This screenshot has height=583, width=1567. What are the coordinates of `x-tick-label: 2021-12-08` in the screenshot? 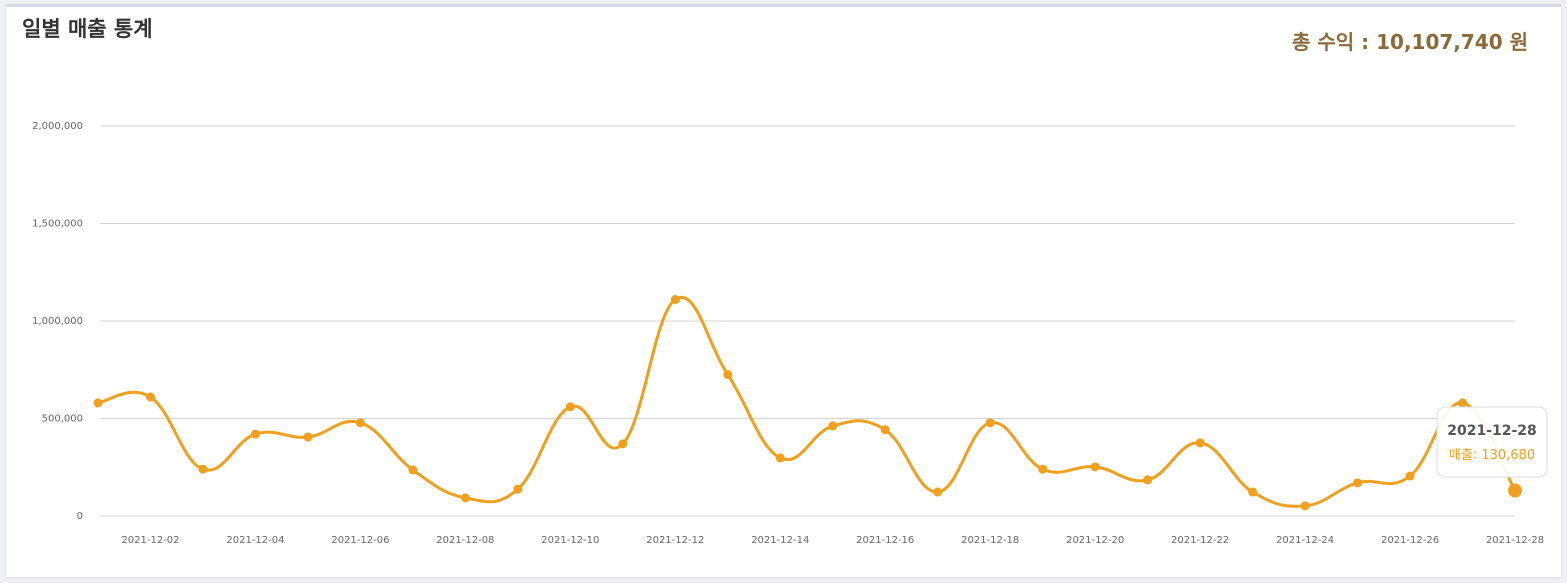 It's located at (465, 540).